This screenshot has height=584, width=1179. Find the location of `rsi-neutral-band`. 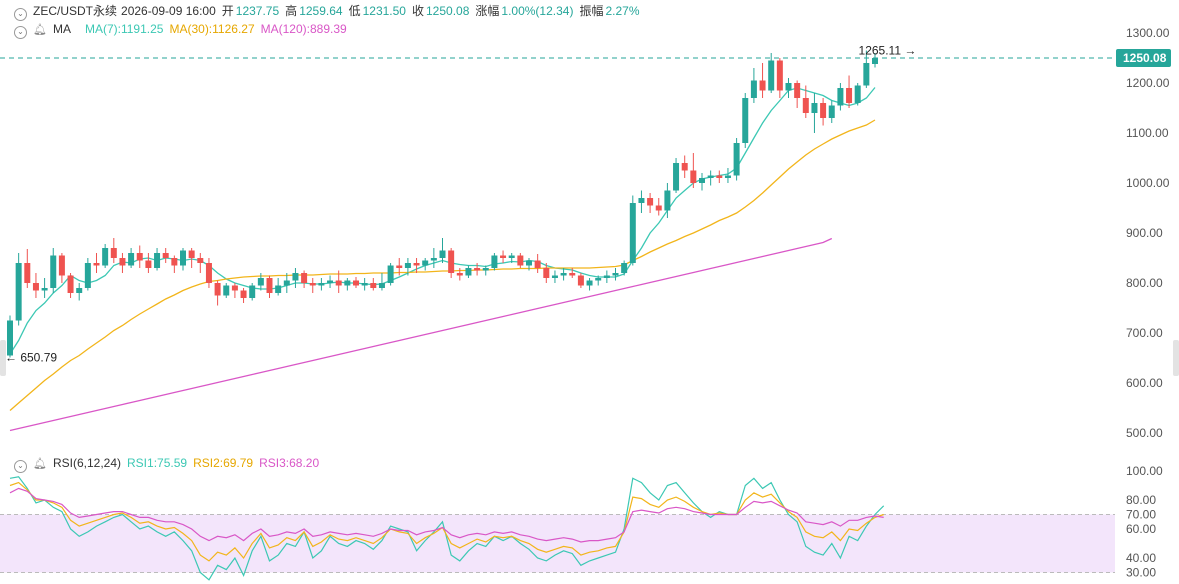

rsi-neutral-band is located at coordinates (557, 543).